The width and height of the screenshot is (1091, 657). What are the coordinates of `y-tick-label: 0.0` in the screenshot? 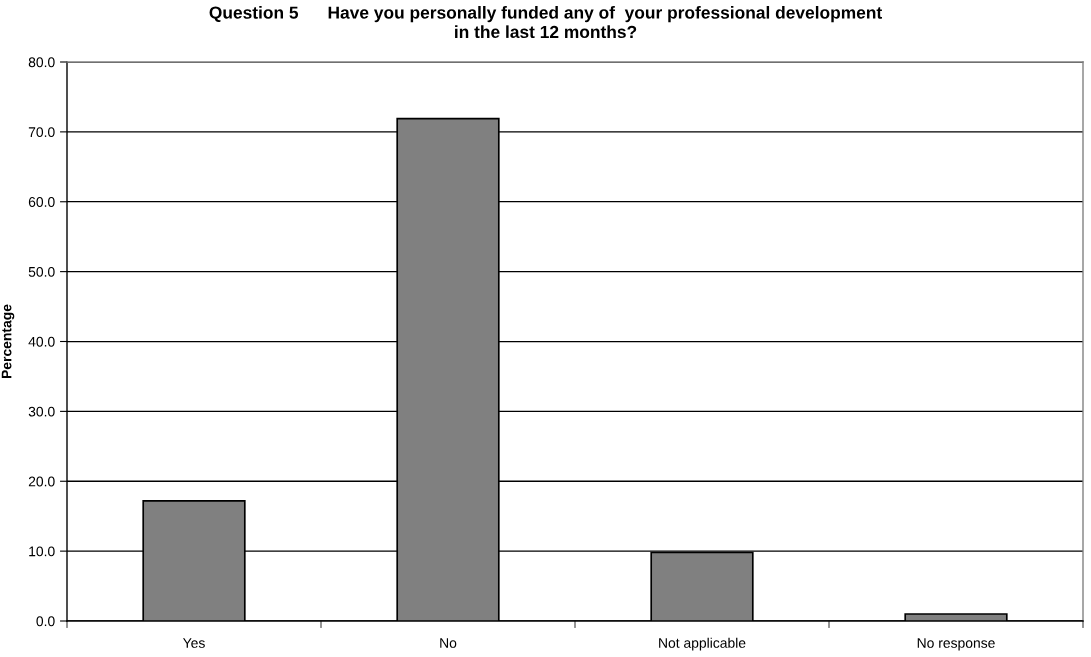 It's located at (45, 621).